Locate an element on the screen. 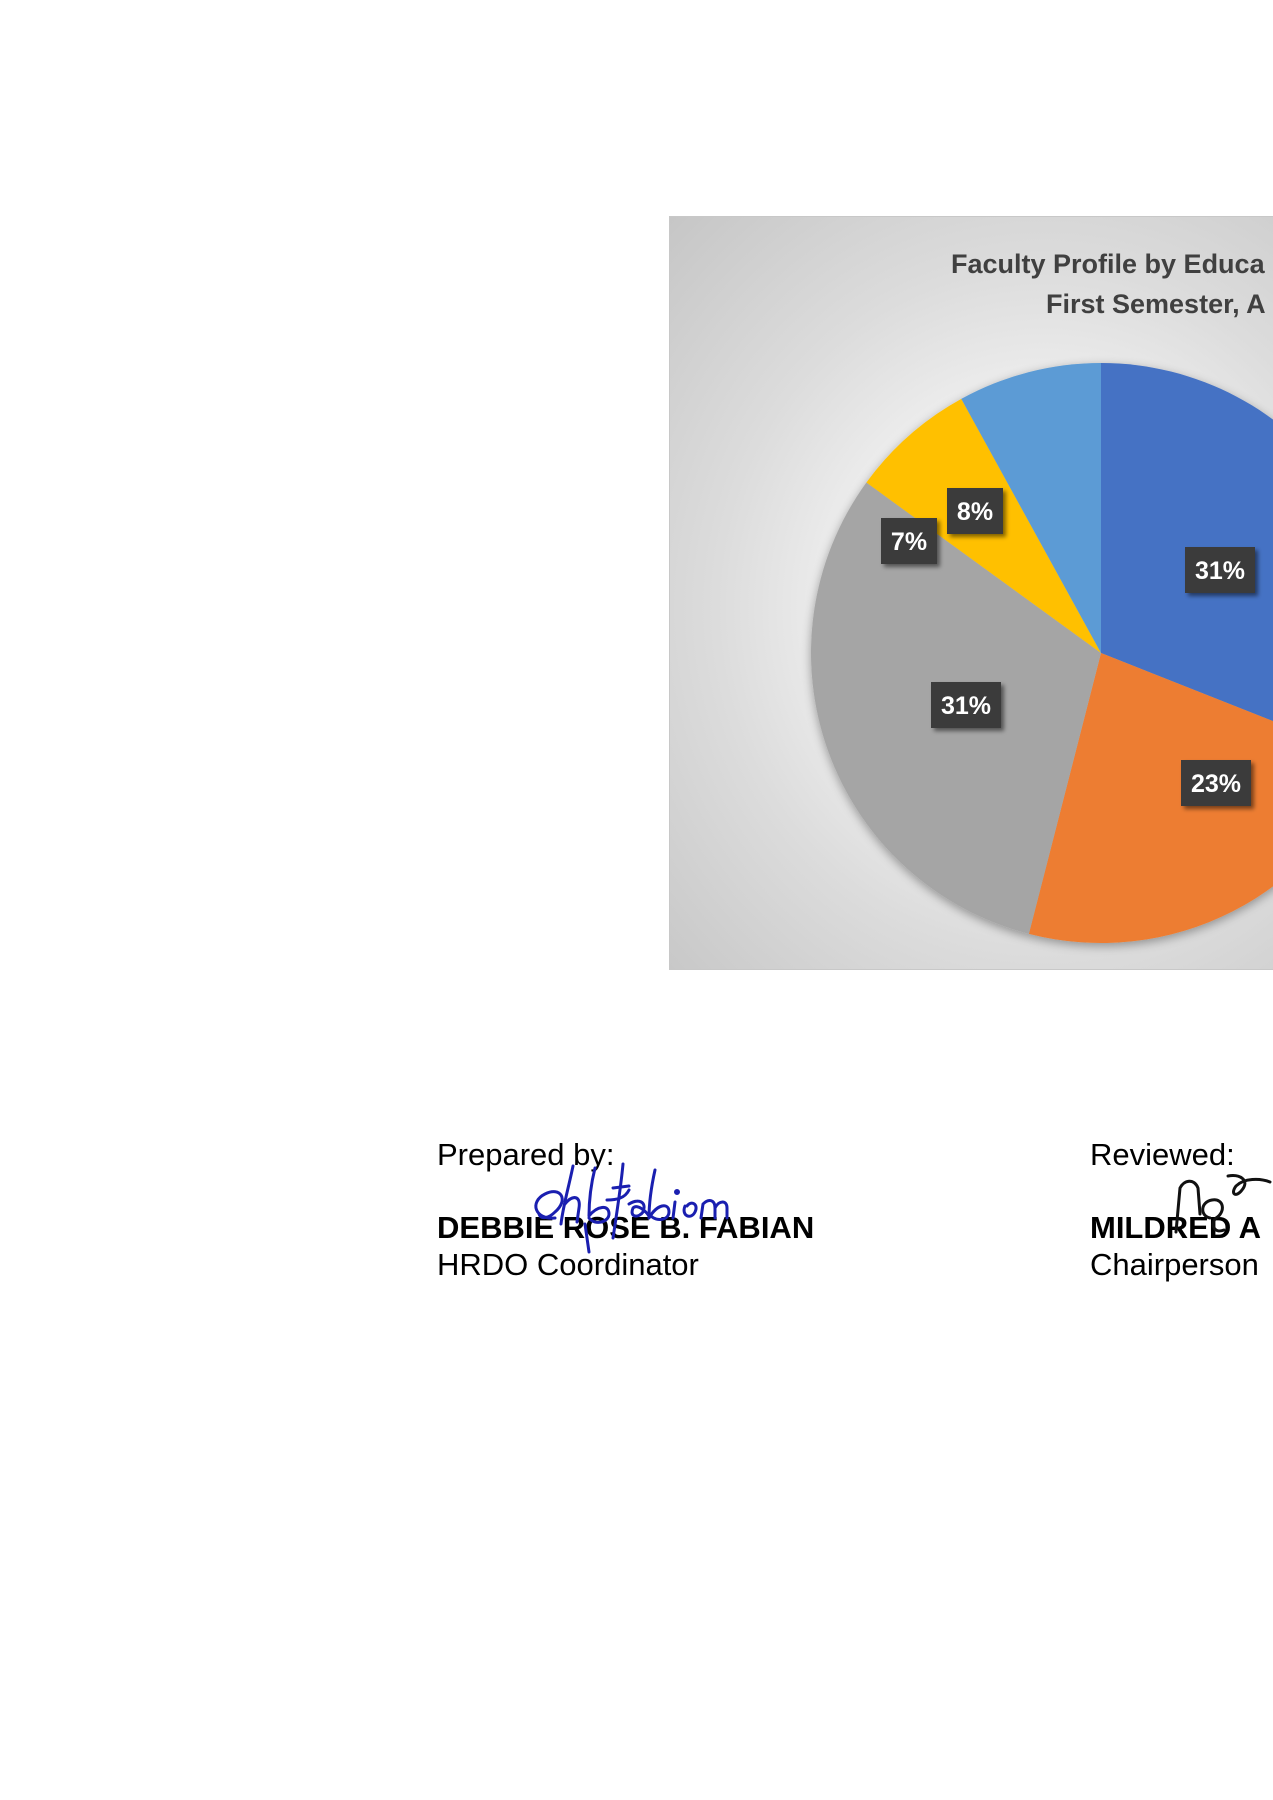 This screenshot has width=1273, height=1800. pie-data-label: 23% is located at coordinates (1216, 783).